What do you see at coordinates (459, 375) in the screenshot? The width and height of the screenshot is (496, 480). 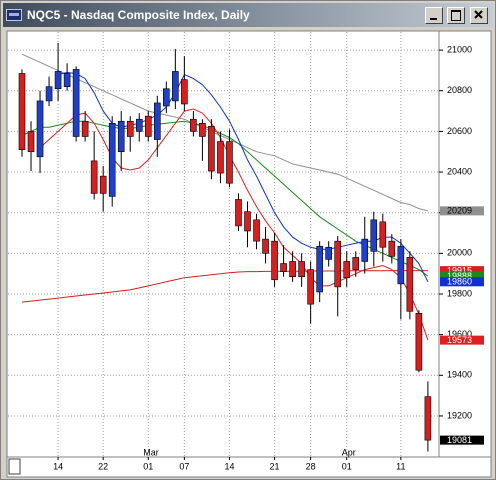 I see `y-tick-label: 19400` at bounding box center [459, 375].